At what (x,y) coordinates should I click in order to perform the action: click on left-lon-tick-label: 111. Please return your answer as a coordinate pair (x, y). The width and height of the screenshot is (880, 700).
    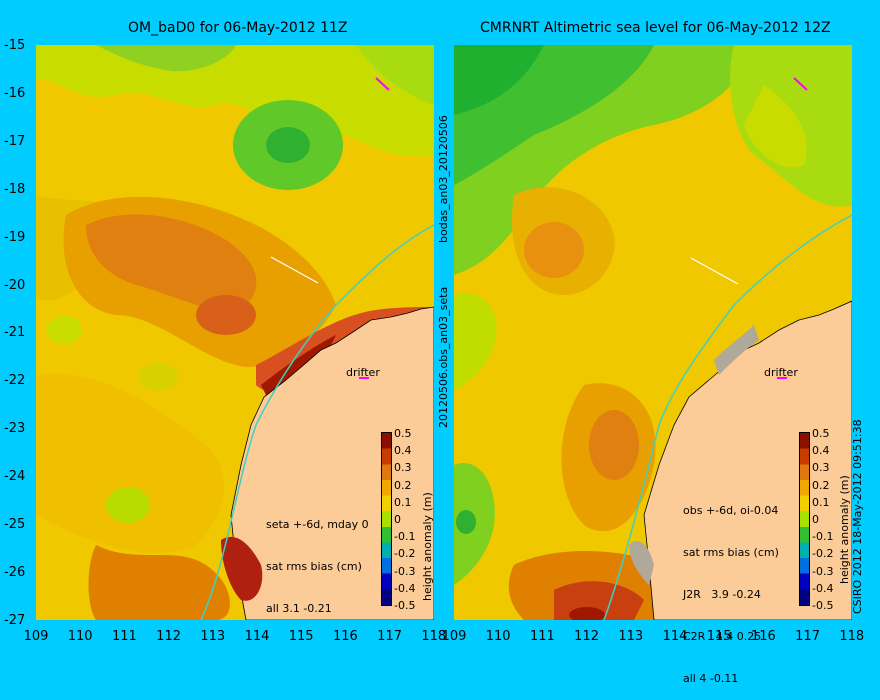
    Looking at the image, I should click on (124, 636).